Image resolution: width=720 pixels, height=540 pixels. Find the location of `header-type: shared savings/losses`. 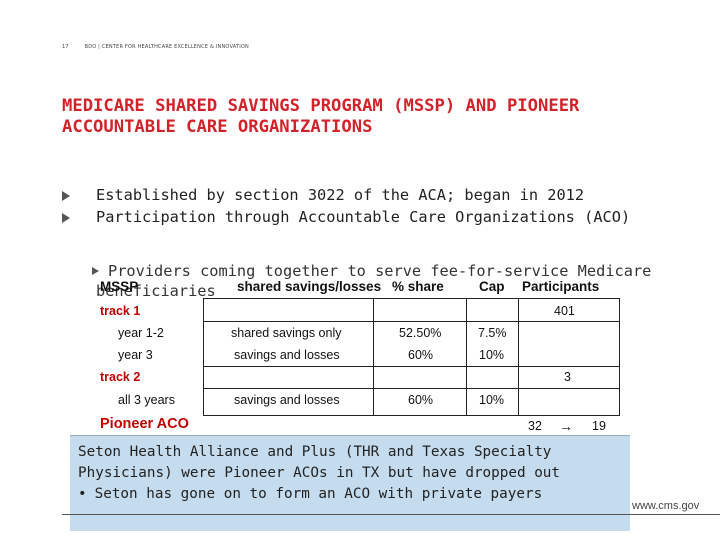

header-type: shared savings/losses is located at coordinates (309, 286).